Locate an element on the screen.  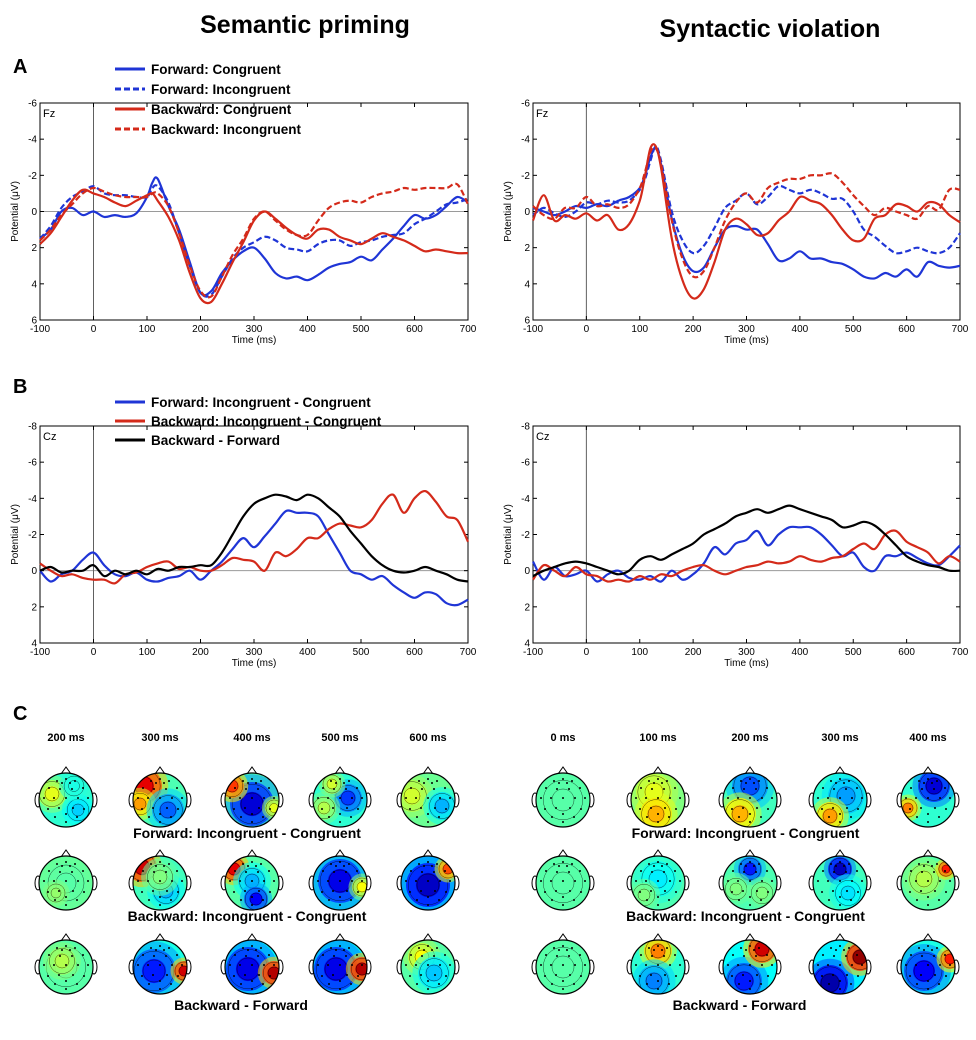
topo-time-label: 400 ms is located at coordinates (251, 738).